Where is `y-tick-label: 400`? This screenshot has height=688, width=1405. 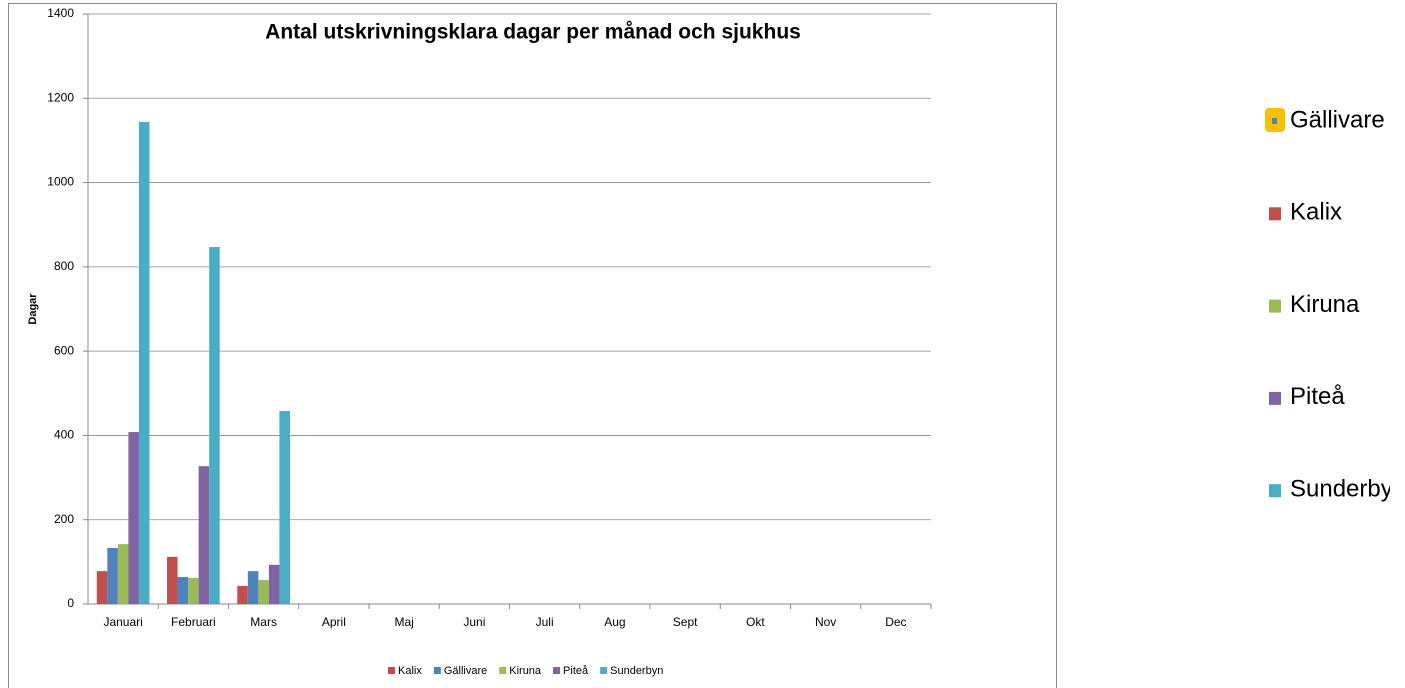
y-tick-label: 400 is located at coordinates (64, 435).